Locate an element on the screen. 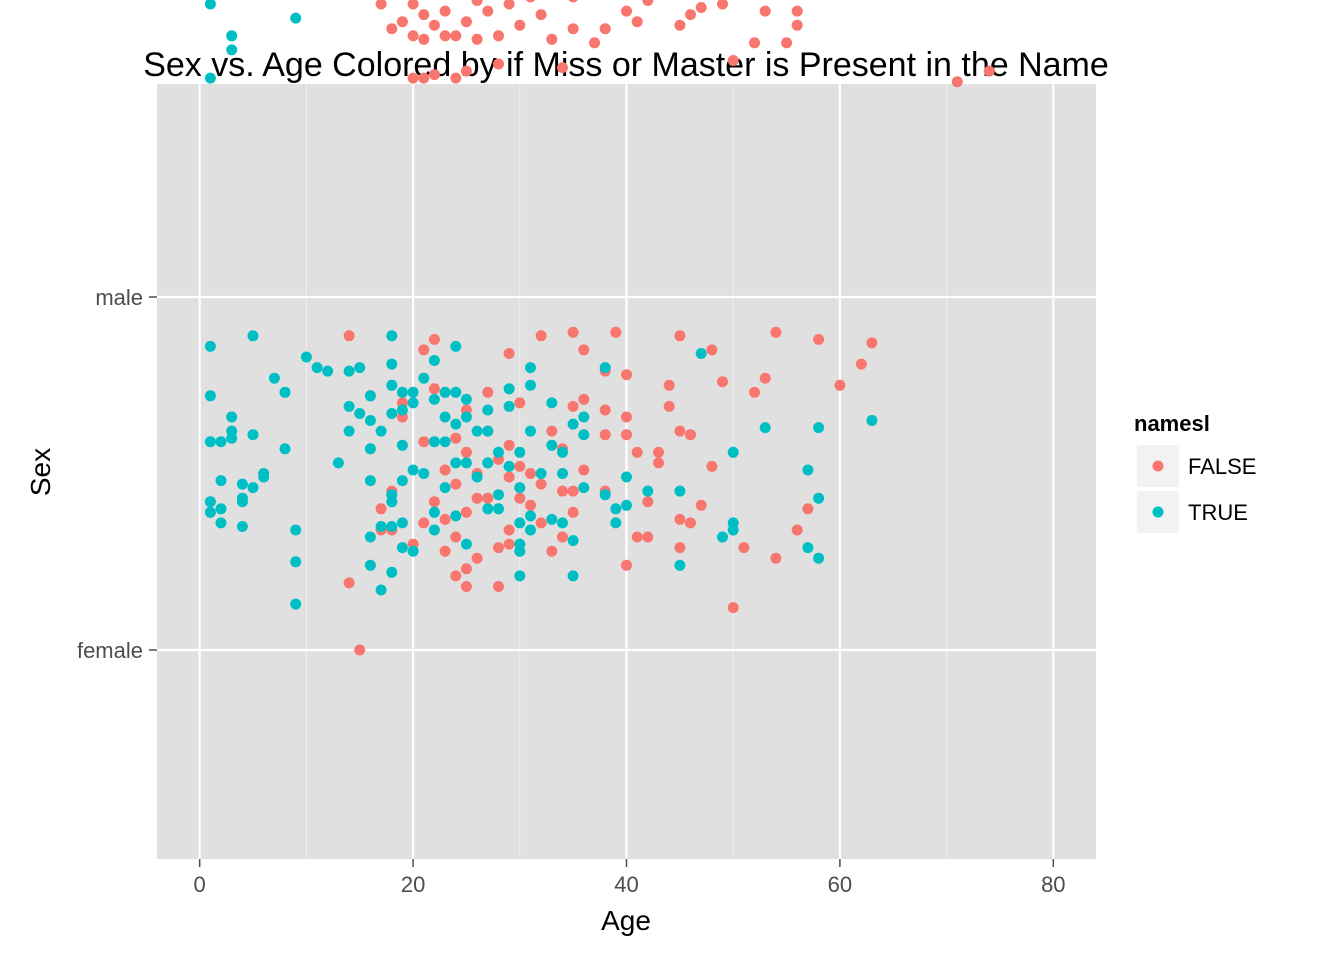 The image size is (1344, 960). y-axis: female male is located at coordinates (117, 474).